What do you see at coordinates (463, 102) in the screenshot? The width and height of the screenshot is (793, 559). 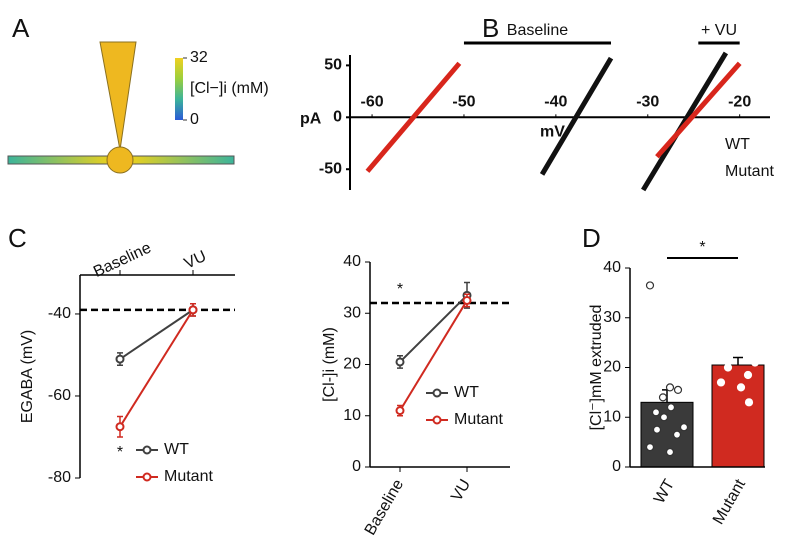 I see `x-tick-label: -50` at bounding box center [463, 102].